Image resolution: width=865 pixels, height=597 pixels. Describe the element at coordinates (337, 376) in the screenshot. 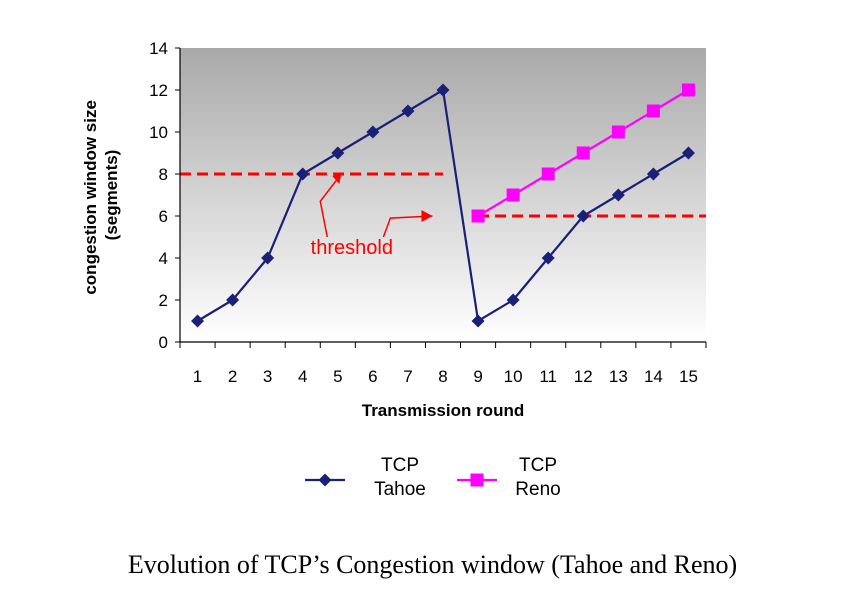

I see `x-tick-label: 5` at that location.